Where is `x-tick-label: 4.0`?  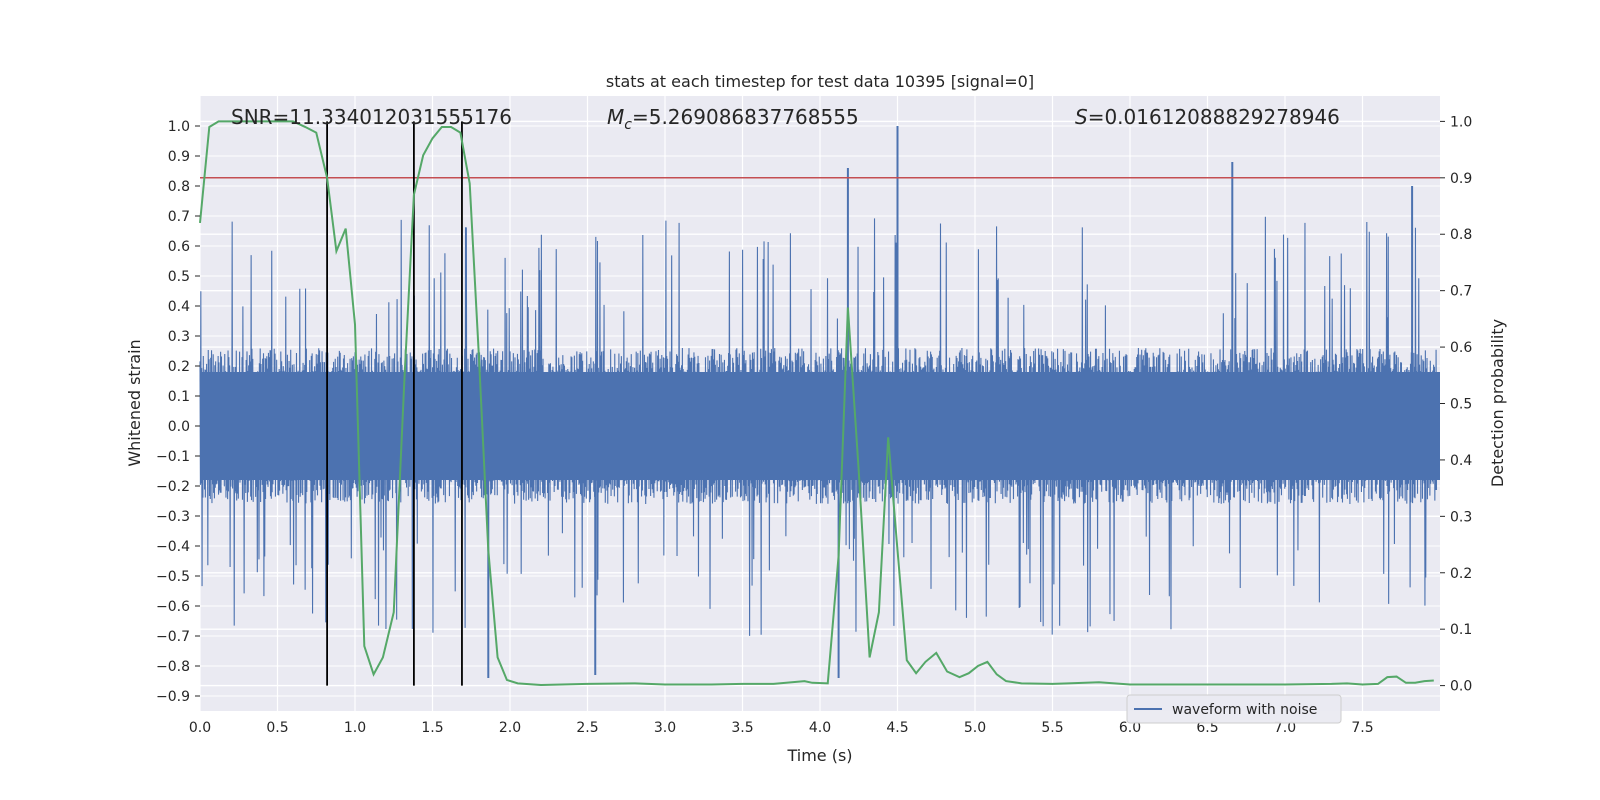 x-tick-label: 4.0 is located at coordinates (820, 728).